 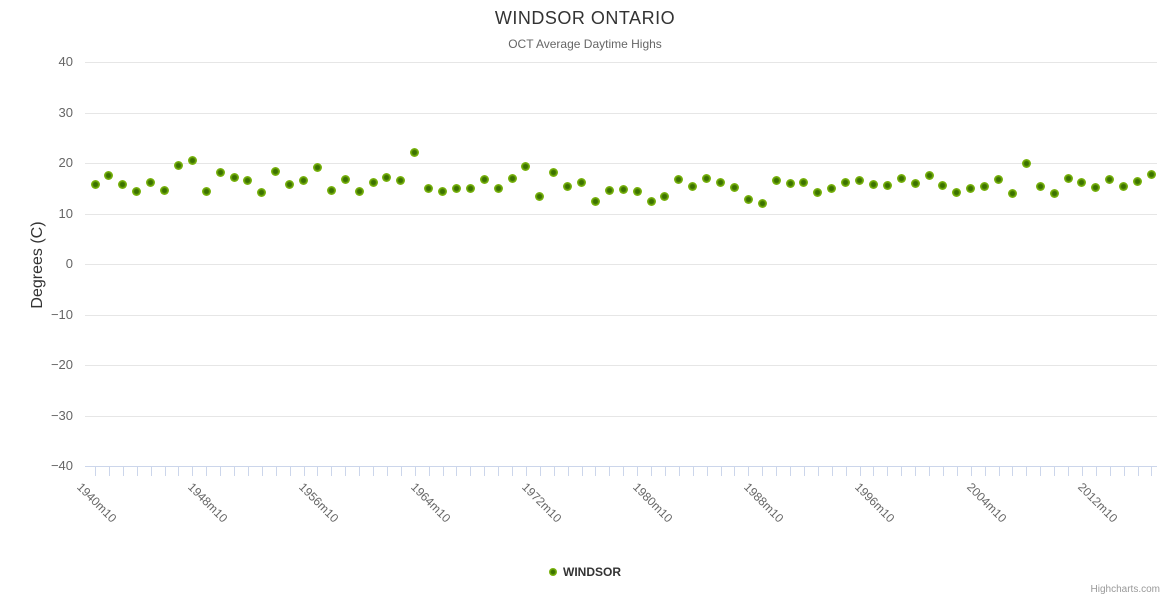 What do you see at coordinates (65, 213) in the screenshot?
I see `y-axis-tick-label: 10` at bounding box center [65, 213].